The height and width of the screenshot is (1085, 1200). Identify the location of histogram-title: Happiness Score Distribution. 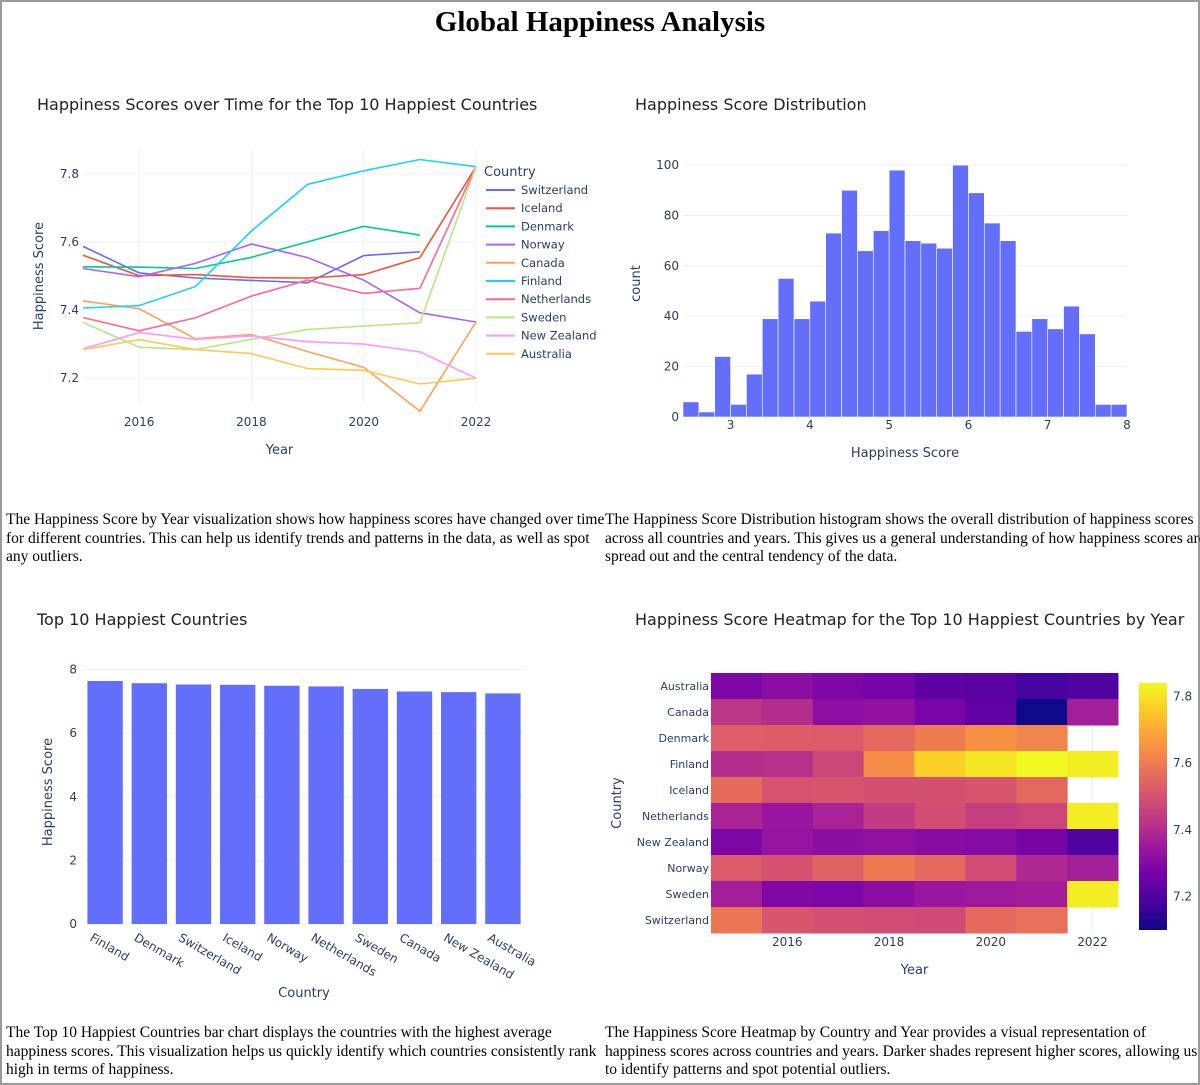
(751, 104).